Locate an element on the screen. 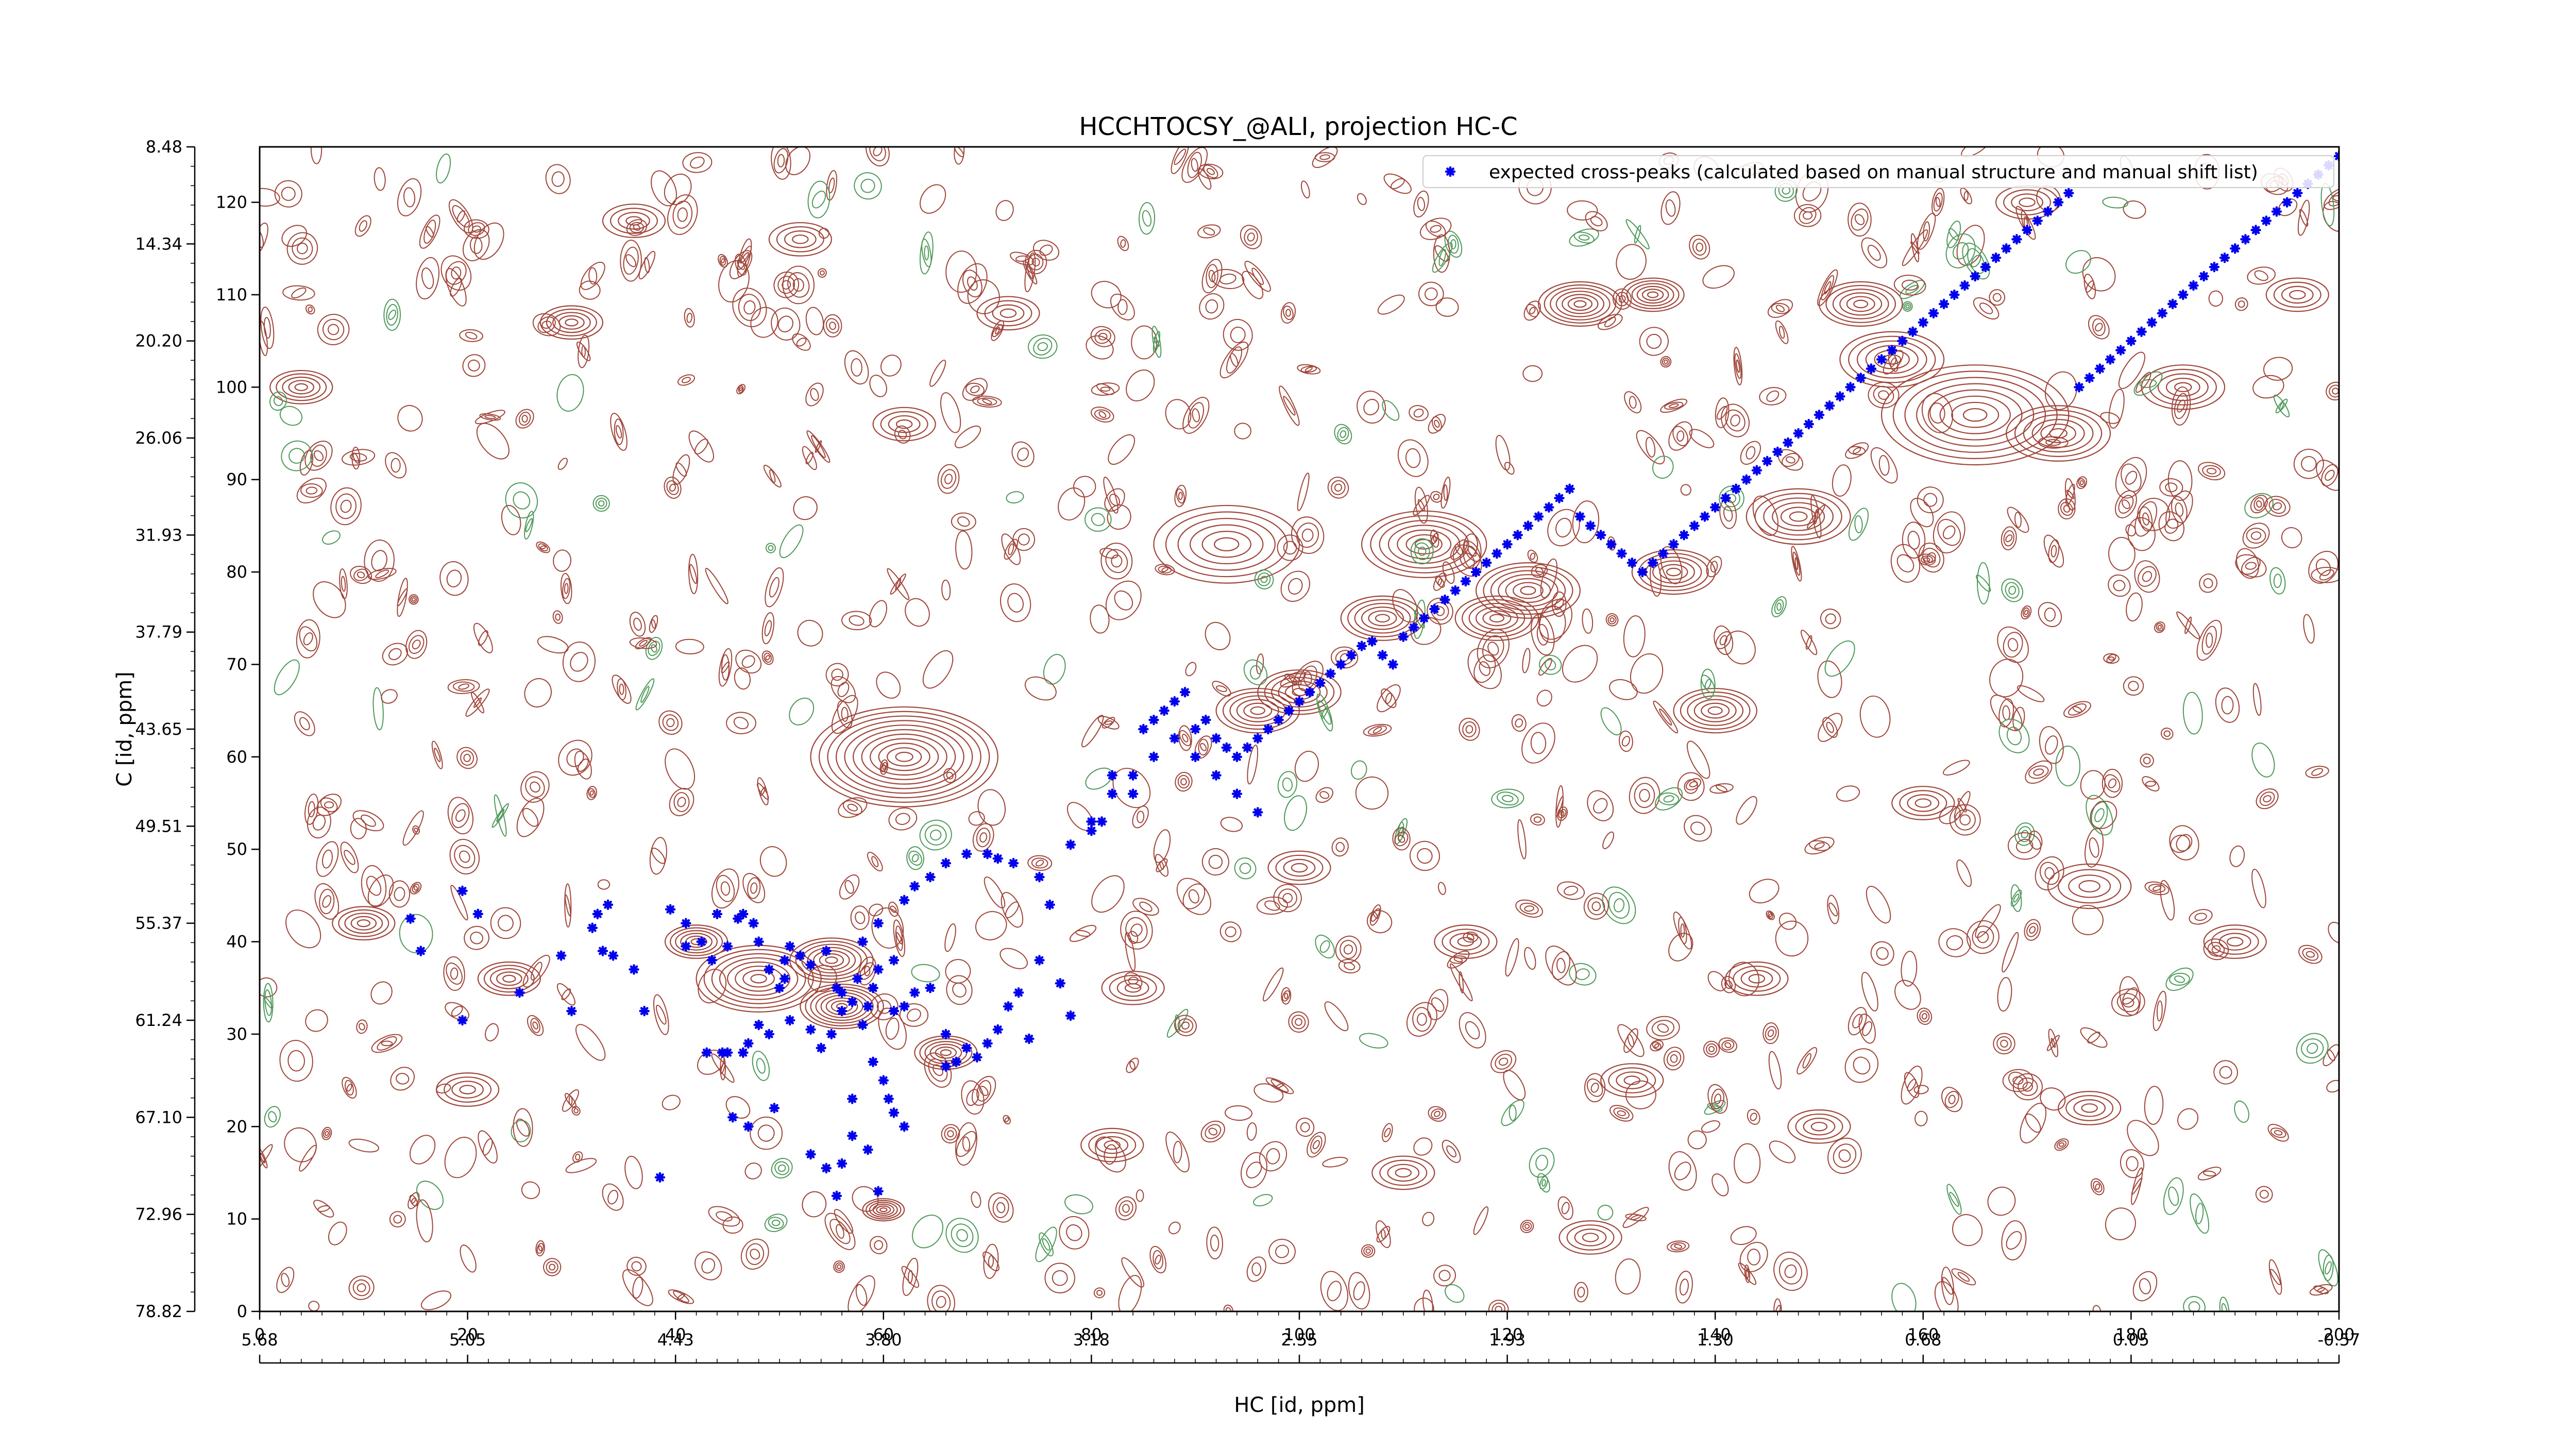 The height and width of the screenshot is (1449, 2576). y-ppm-tick-label: 26.06 is located at coordinates (158, 438).